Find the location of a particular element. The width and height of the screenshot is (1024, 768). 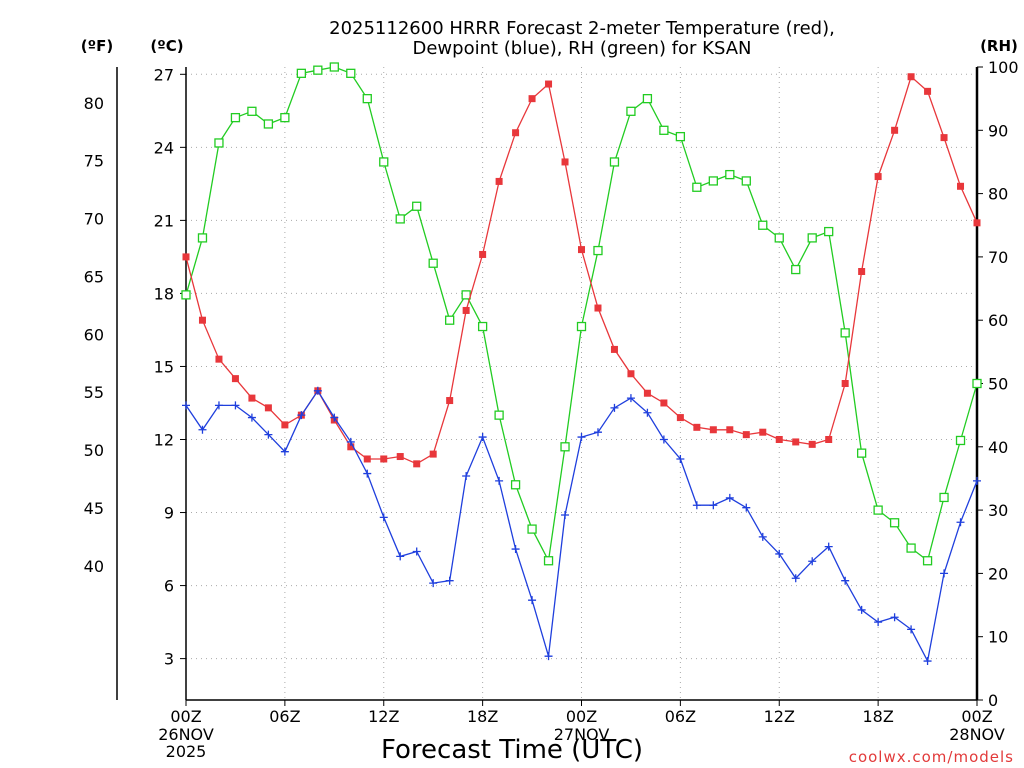

time-tick-label: 18Z is located at coordinates (482, 716).